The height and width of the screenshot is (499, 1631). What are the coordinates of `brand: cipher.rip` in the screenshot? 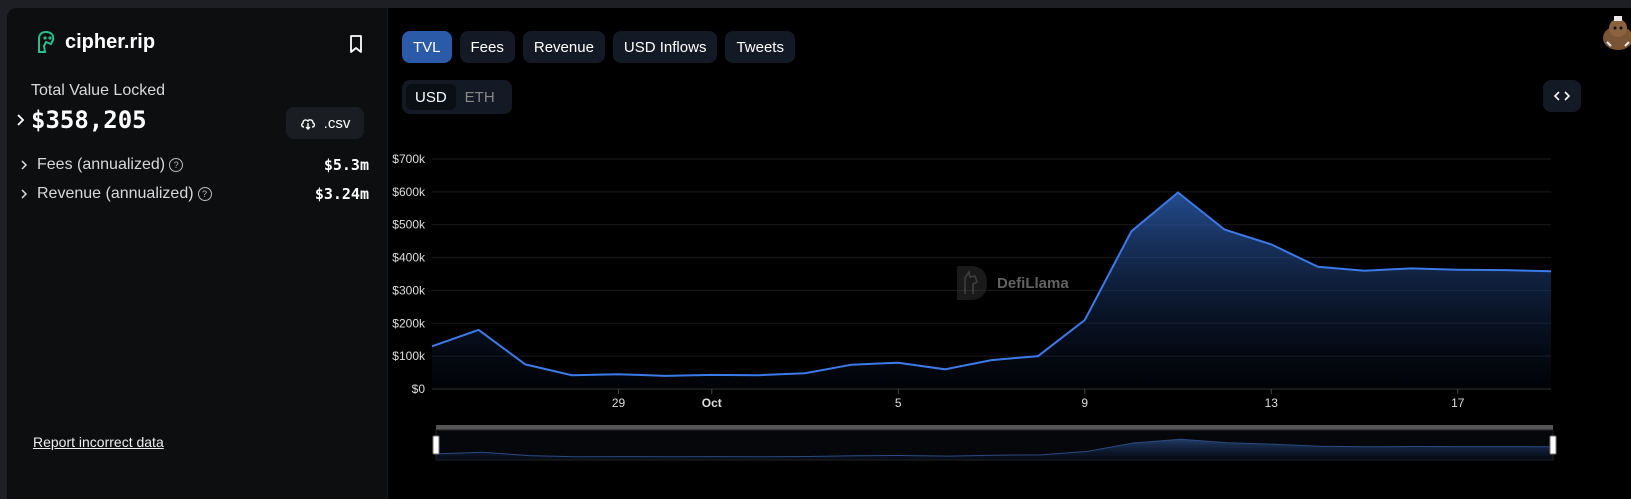 It's located at (95, 42).